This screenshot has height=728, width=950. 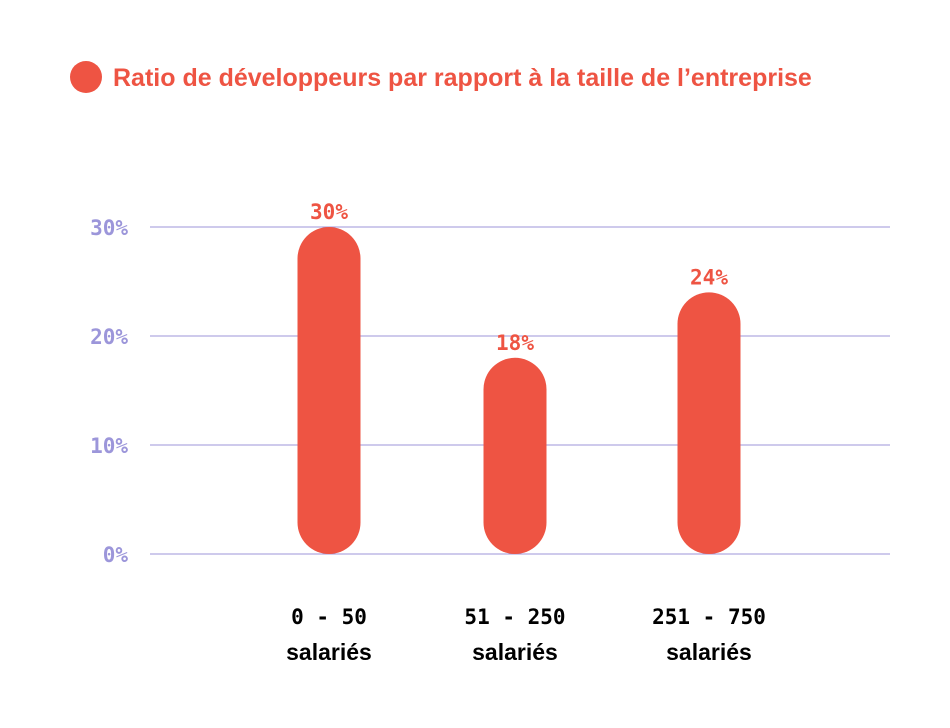 I want to click on y-tick-label: 0%, so click(x=116, y=555).